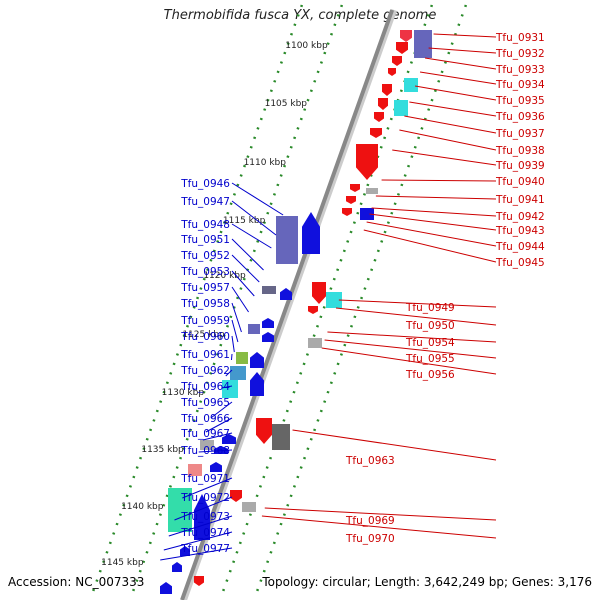  Describe the element at coordinates (205, 321) in the screenshot. I see `forward-gene-label: Tfu_0959` at that location.